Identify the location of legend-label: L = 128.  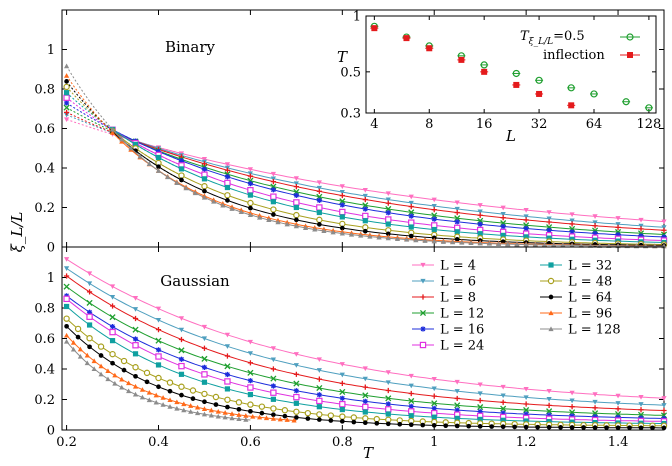
(594, 330).